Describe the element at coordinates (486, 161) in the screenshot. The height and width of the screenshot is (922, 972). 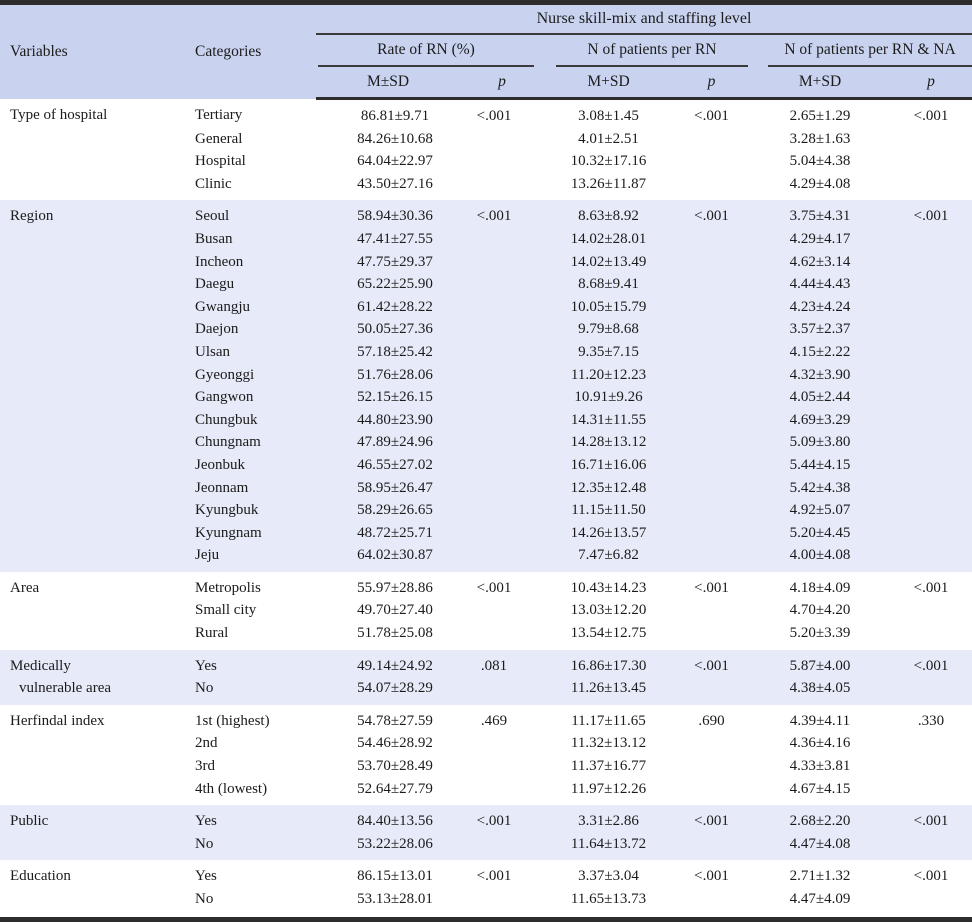
I see `table-row: Hospital 64.04±22.97 10.32±17.16 5.04±4.38` at that location.